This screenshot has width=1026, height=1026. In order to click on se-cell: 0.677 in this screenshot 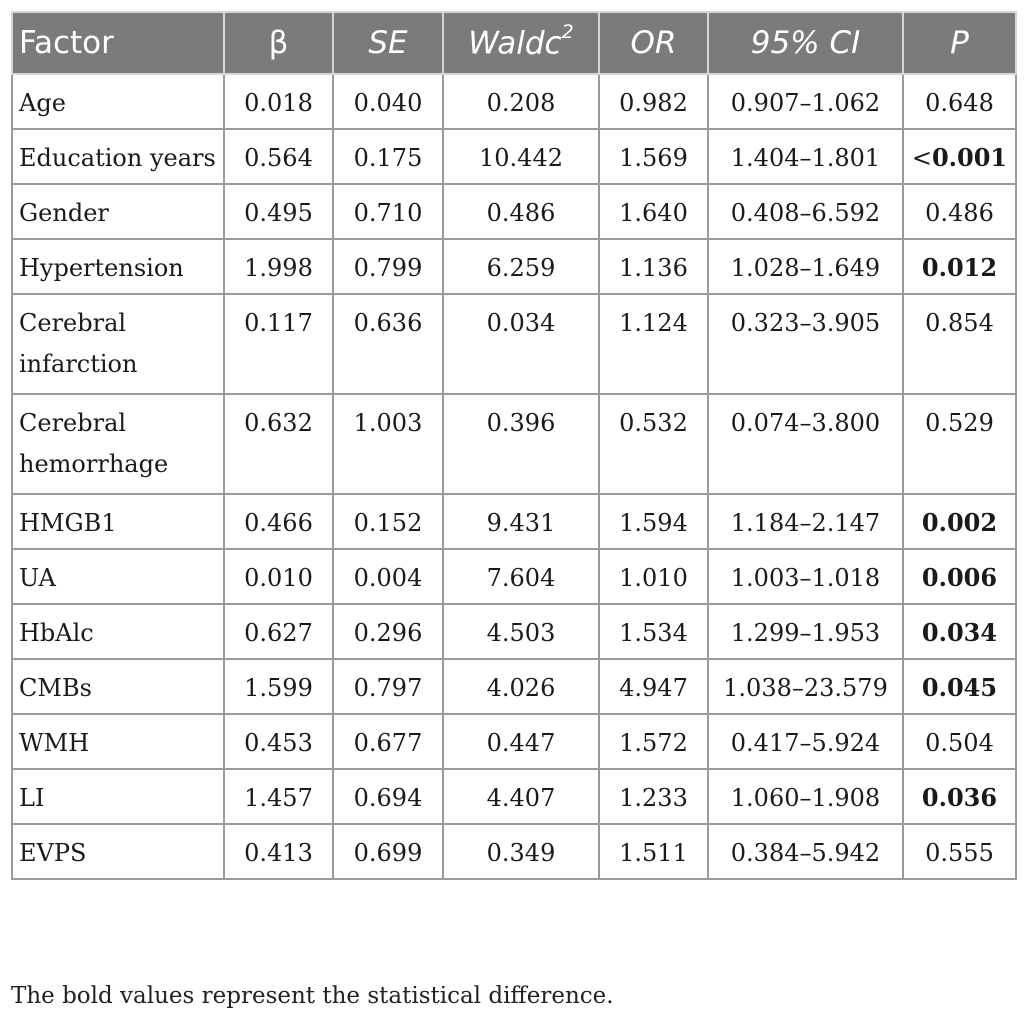, I will do `click(388, 741)`.